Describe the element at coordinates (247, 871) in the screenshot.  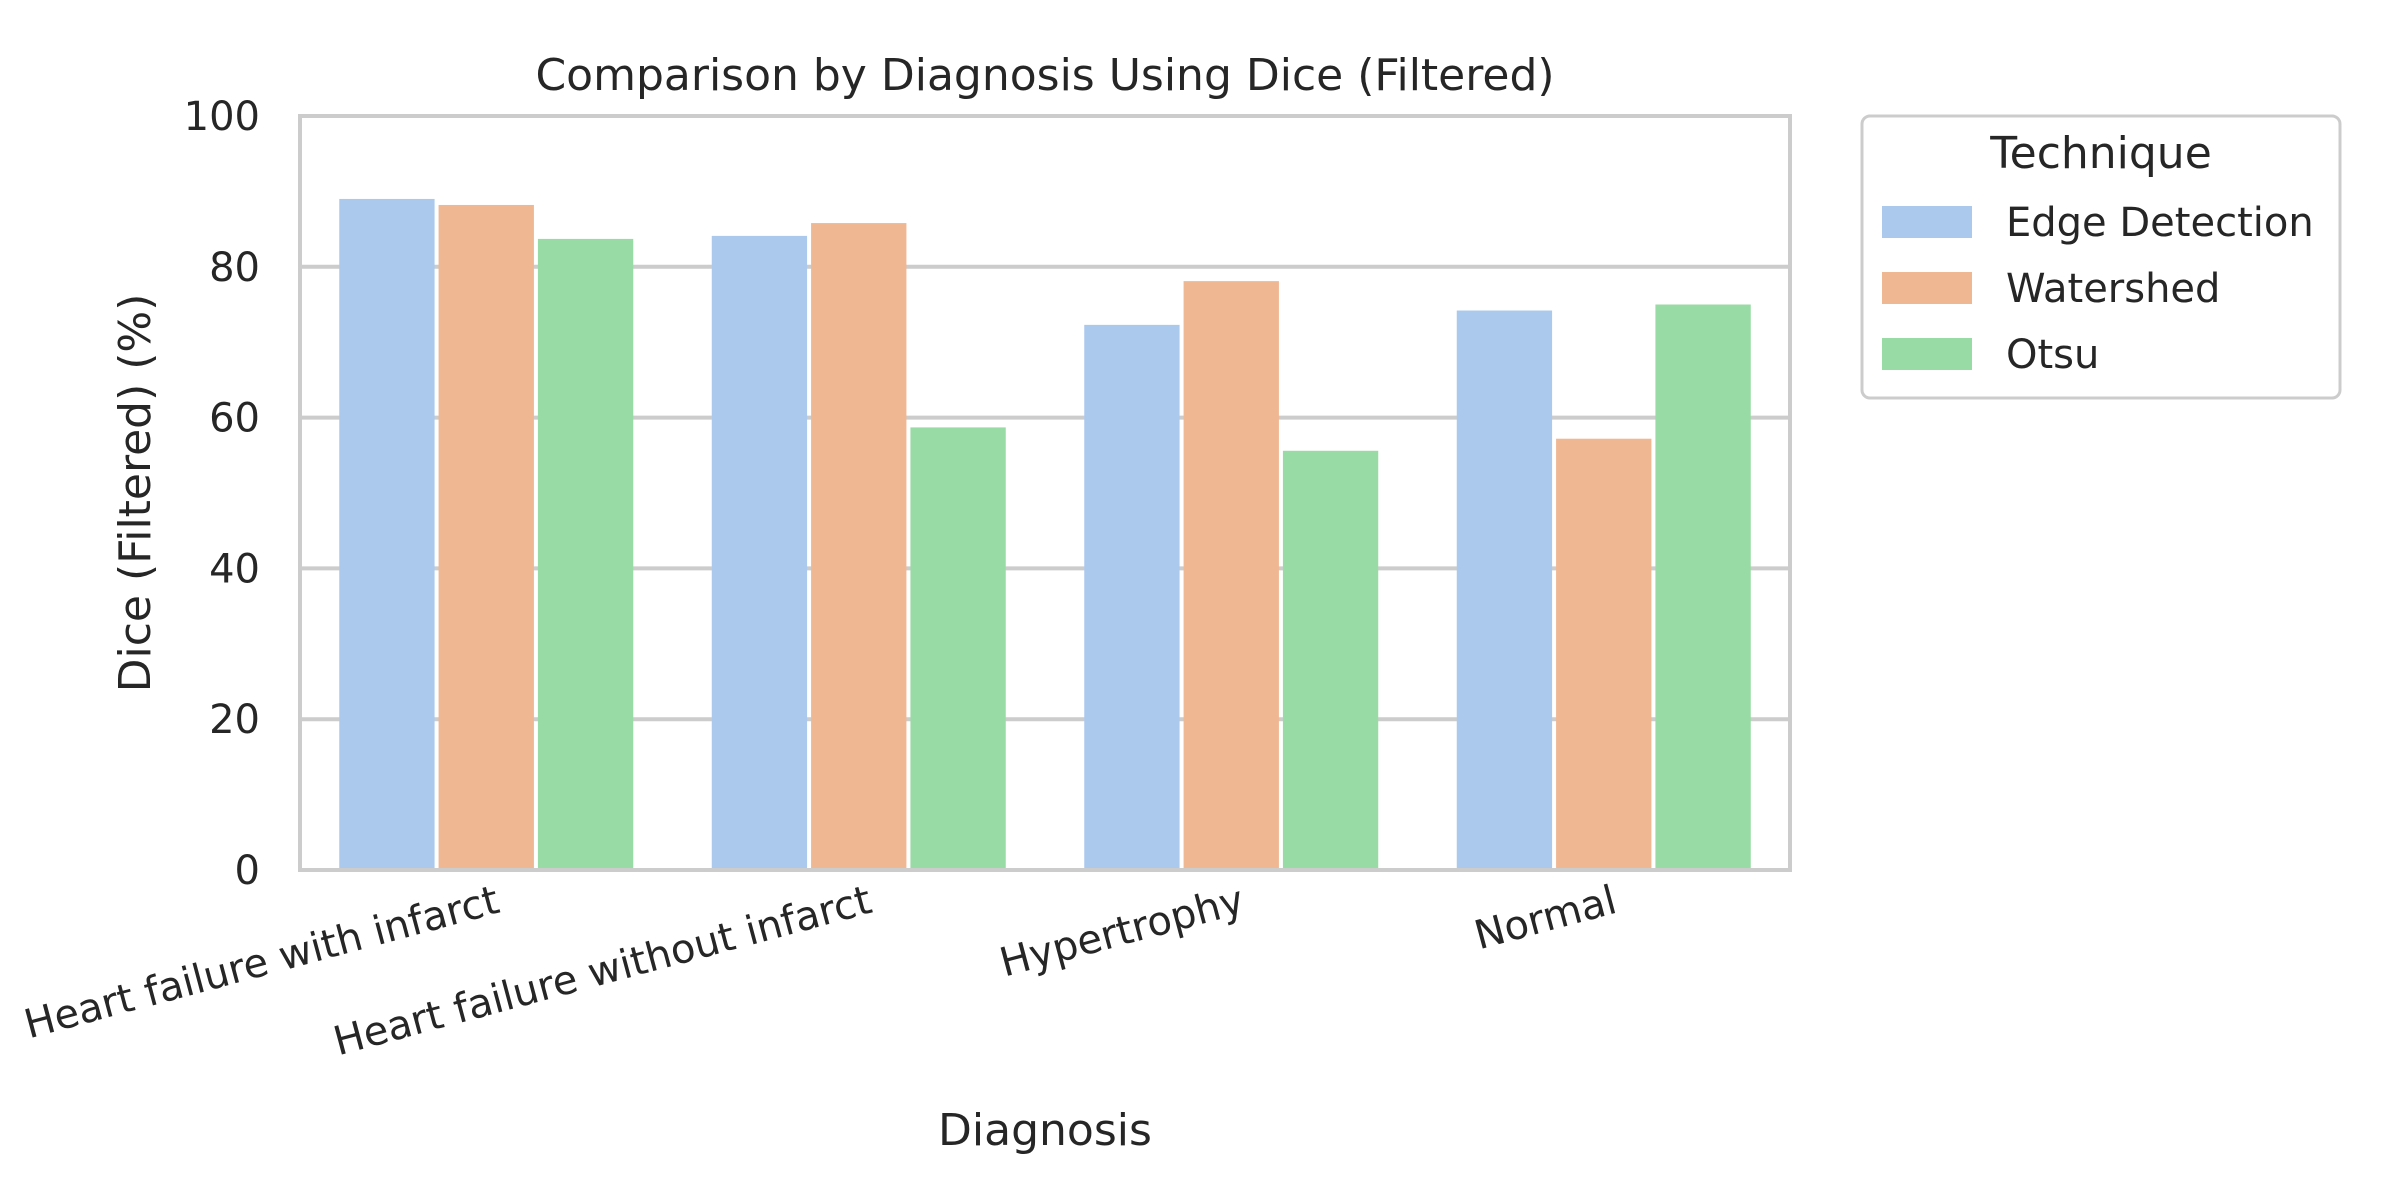
I see `y-tick-label: 0` at that location.